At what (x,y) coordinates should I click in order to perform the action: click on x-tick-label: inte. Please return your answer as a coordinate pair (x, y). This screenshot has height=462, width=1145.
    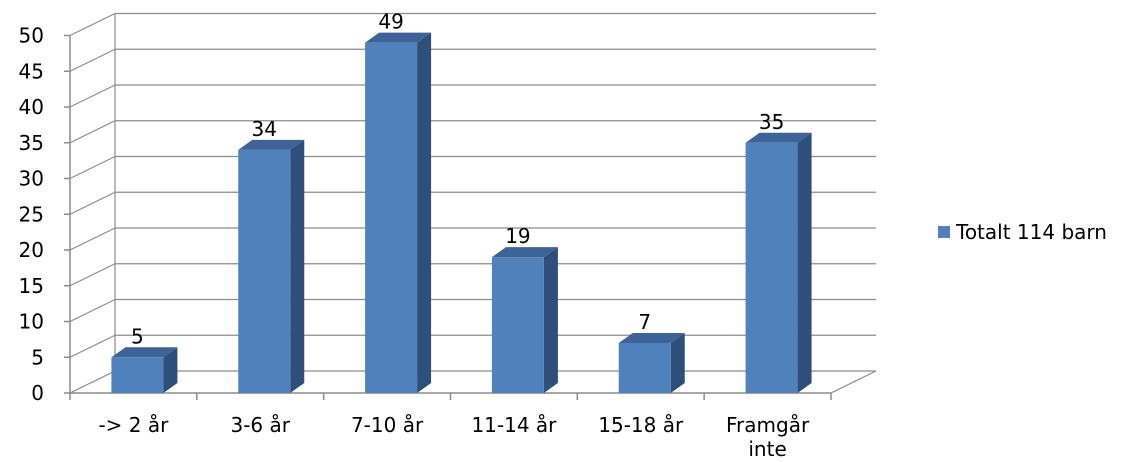
    Looking at the image, I should click on (767, 449).